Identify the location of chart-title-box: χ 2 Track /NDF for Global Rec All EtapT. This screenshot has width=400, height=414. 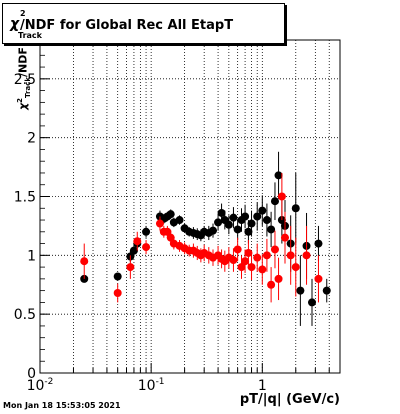
(143, 23).